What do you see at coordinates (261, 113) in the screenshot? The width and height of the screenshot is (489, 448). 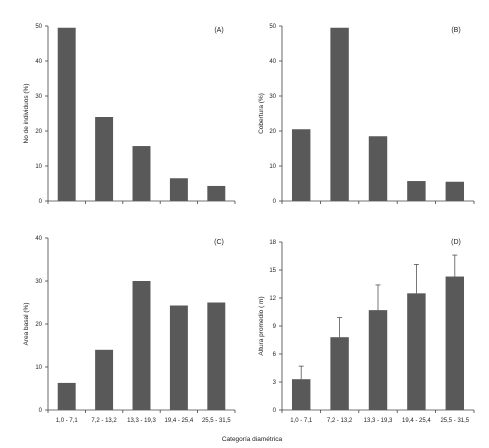 I see `y-axis-label: Cobertura (%)` at bounding box center [261, 113].